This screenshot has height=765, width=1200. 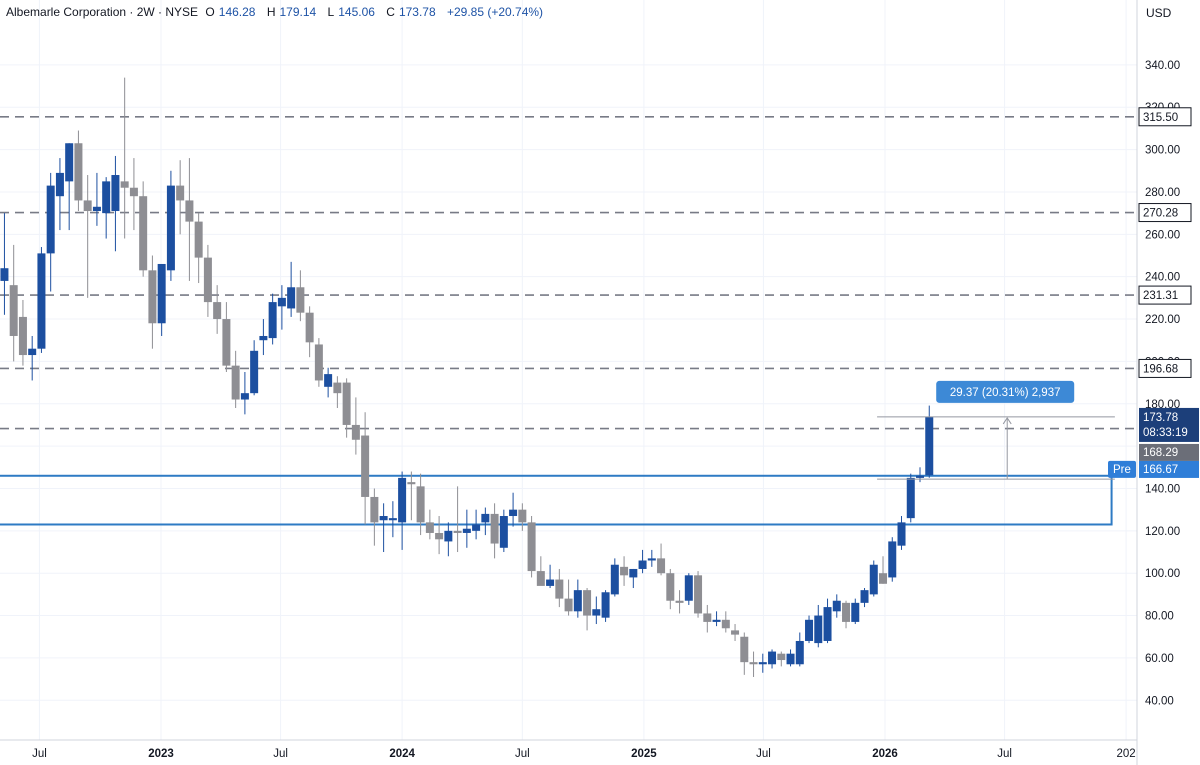 I want to click on countdown-text: 08:33:19, so click(x=1165, y=433).